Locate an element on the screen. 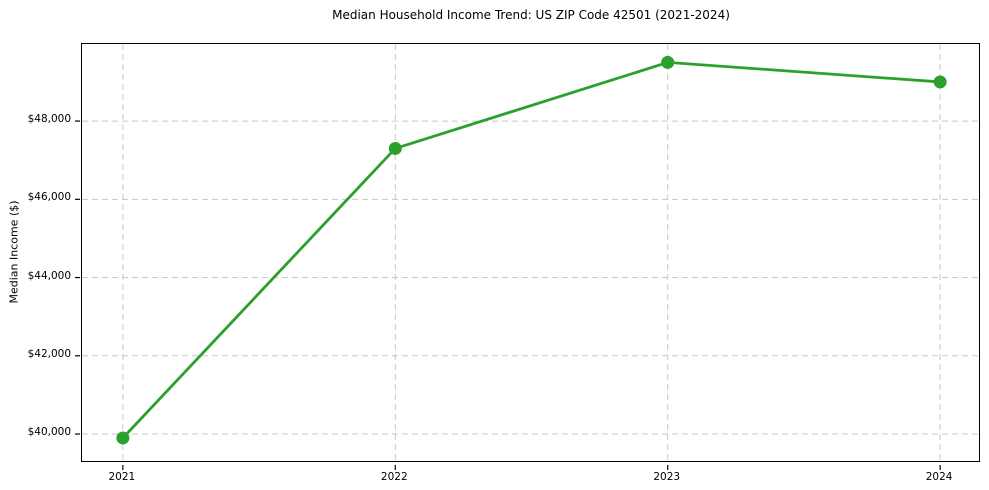 This screenshot has width=989, height=490. y-tick-label: $48,000 is located at coordinates (49, 119).